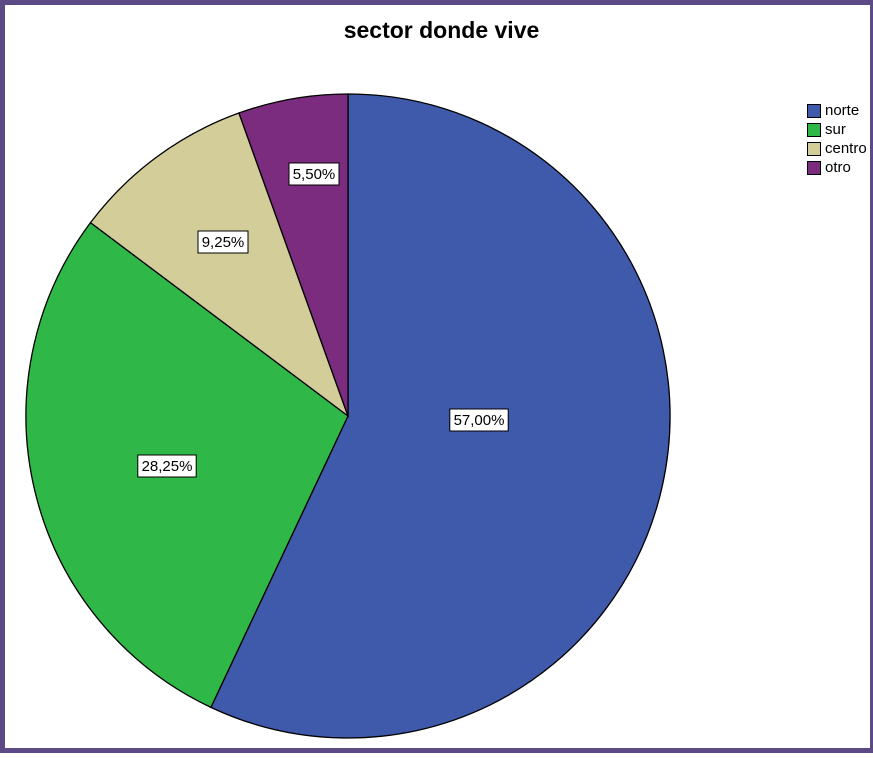  I want to click on legend-label-sur: sur, so click(835, 129).